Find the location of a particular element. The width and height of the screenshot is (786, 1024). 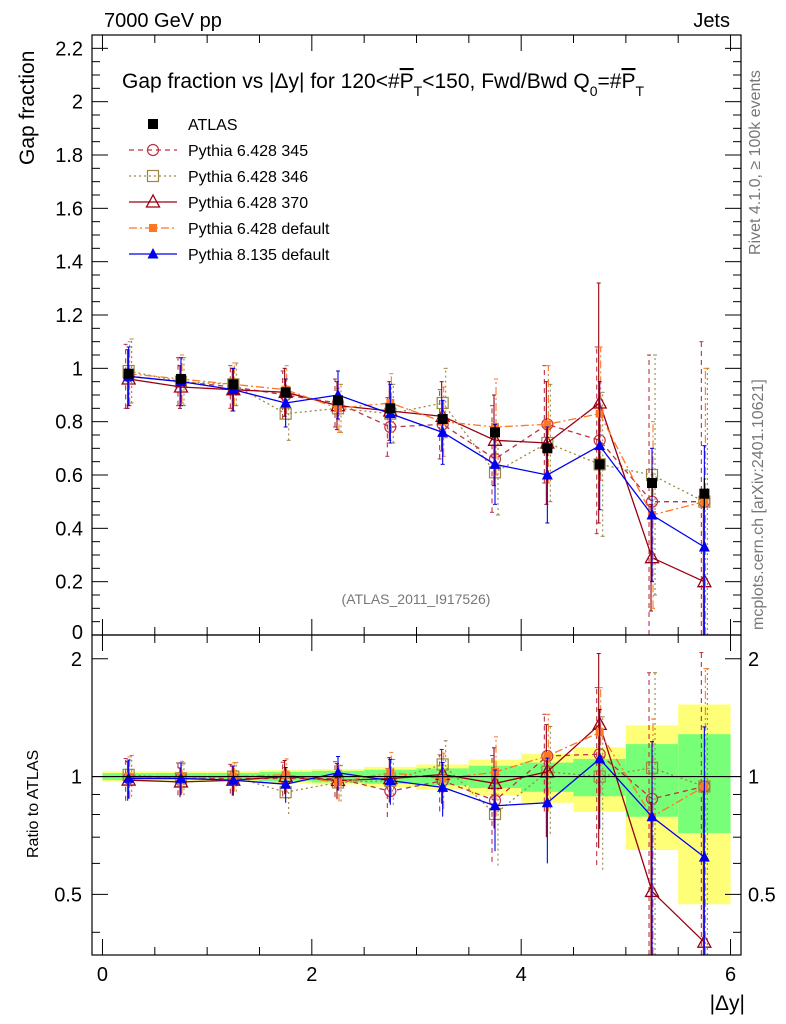

ratio-tick-label-right: 0.5 is located at coordinates (762, 895).